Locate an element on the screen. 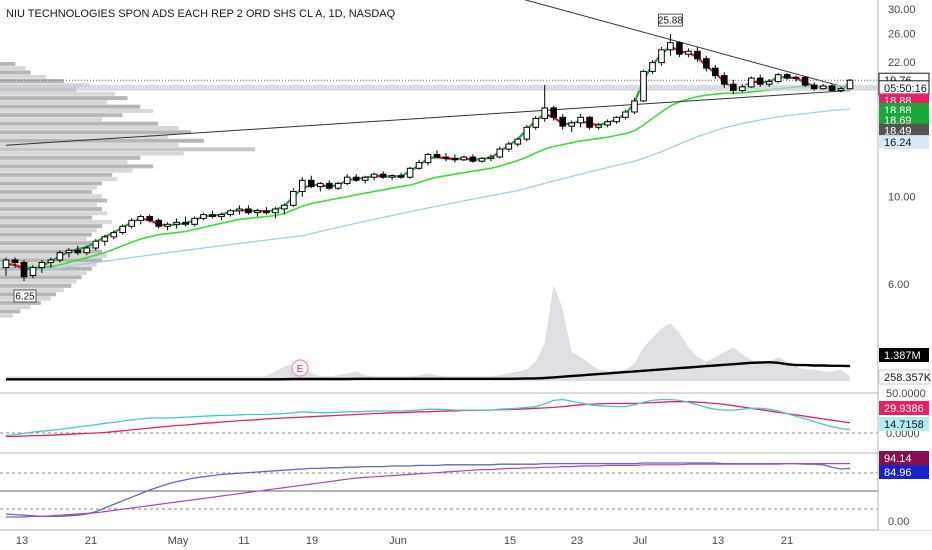  time-axis: 13 21 May 11 19 Jun 15 23 Jul 13 21 is located at coordinates (404, 541).